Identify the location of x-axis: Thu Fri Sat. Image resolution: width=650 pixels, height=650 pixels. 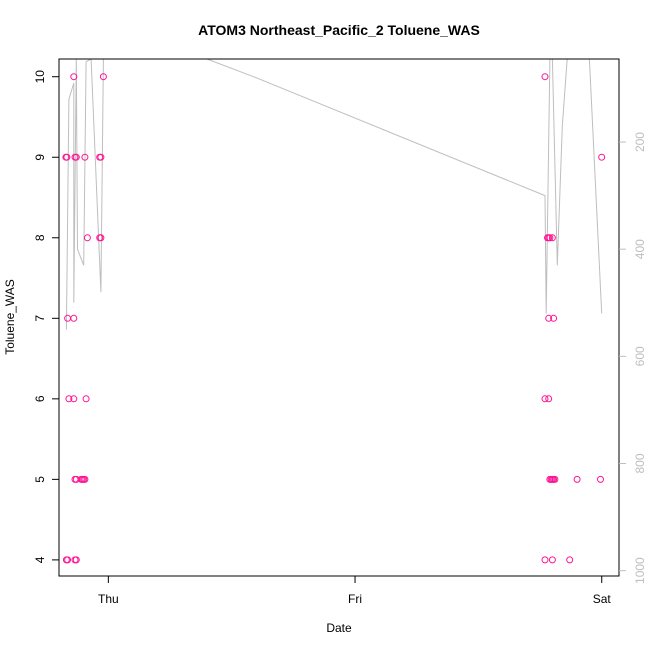
(354, 591).